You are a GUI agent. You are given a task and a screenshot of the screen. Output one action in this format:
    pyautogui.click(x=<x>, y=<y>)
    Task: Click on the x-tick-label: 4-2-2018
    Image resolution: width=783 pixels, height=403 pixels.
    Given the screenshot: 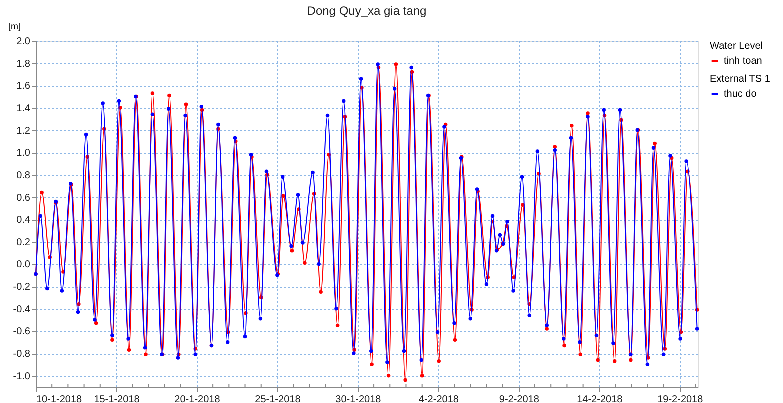 What is the action you would take?
    pyautogui.click(x=439, y=398)
    